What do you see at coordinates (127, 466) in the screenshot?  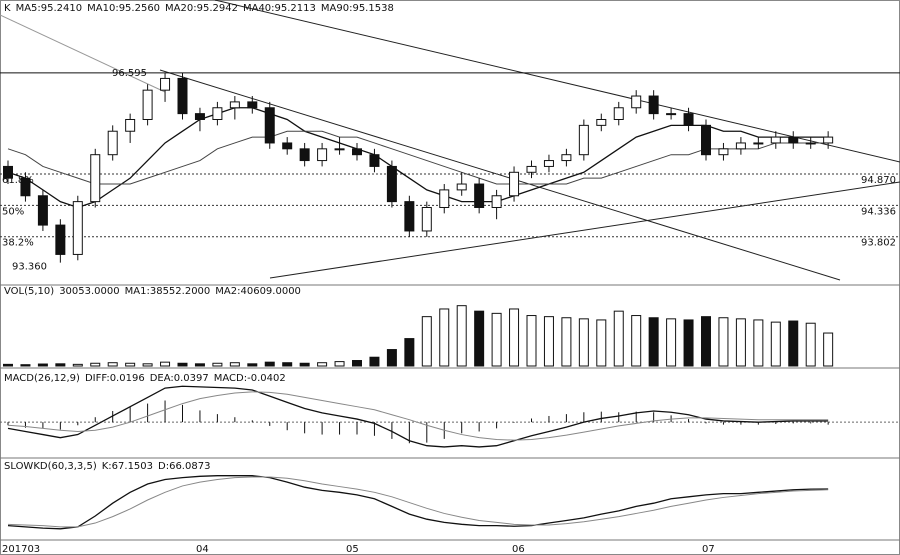 I see `indicator-label: K:67.1503` at bounding box center [127, 466].